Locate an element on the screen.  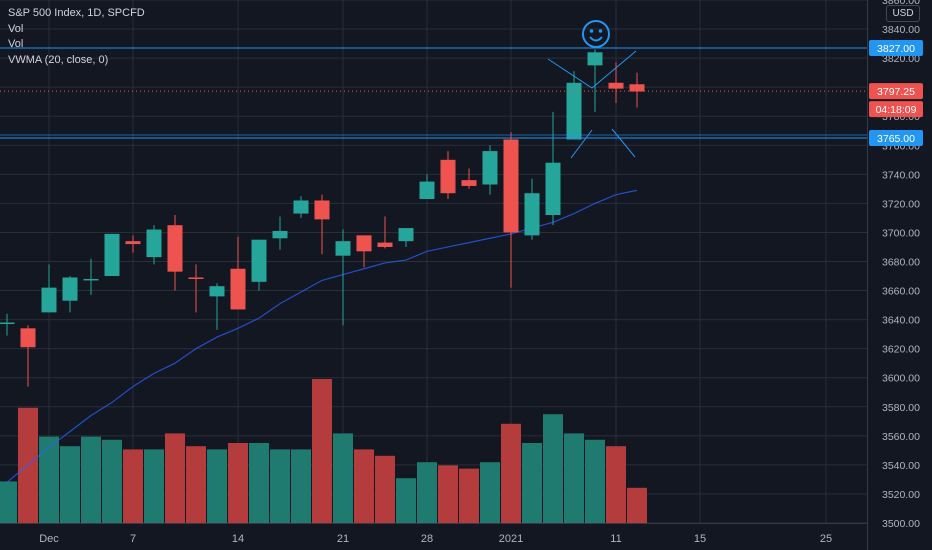
price-tick-label: 3840.00 is located at coordinates (901, 30).